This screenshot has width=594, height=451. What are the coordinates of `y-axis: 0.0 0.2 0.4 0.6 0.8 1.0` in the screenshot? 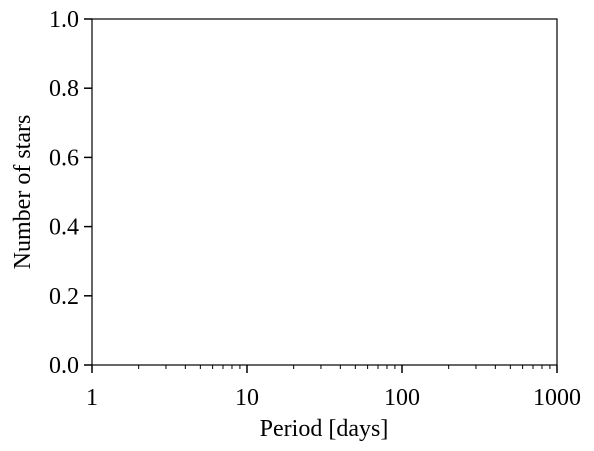 It's located at (70, 193).